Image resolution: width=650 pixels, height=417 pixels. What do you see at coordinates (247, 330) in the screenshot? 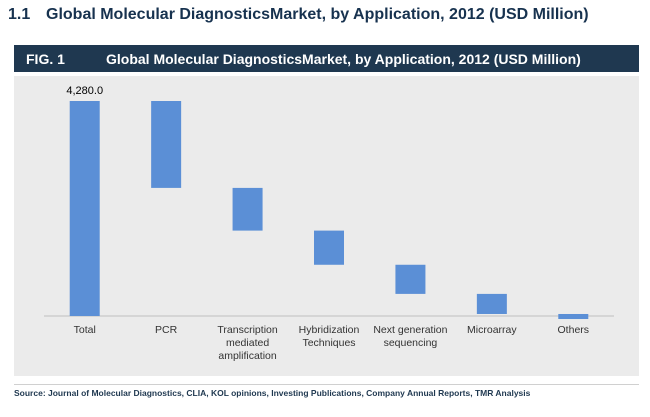
I see `x-tick-label-2-0: Transcription` at bounding box center [247, 330].